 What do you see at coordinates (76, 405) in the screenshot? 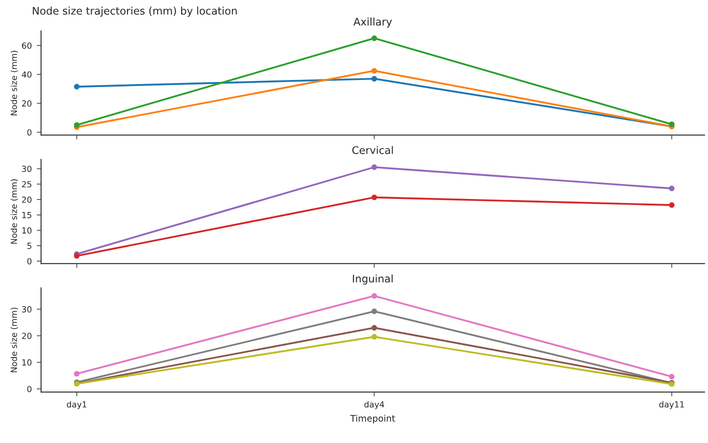
I see `x-tick-label: day1` at bounding box center [76, 405].